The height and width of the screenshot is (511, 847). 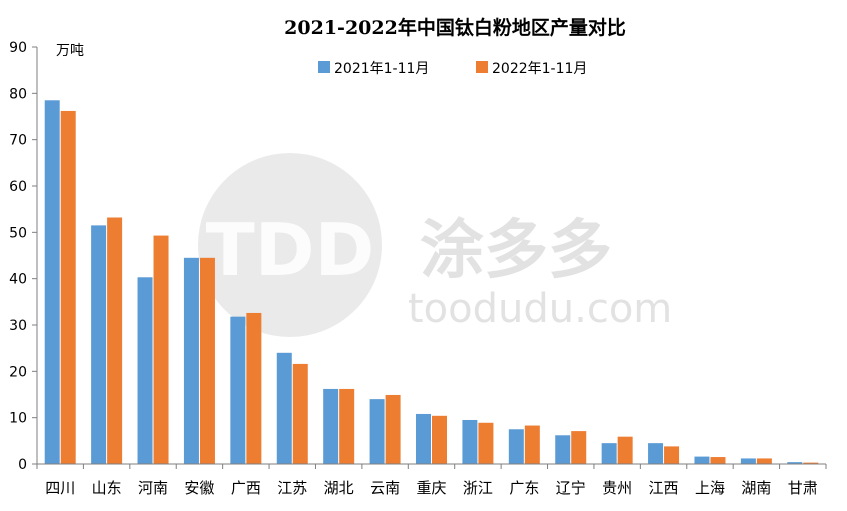 I want to click on y-tick-label: 50, so click(x=18, y=233).